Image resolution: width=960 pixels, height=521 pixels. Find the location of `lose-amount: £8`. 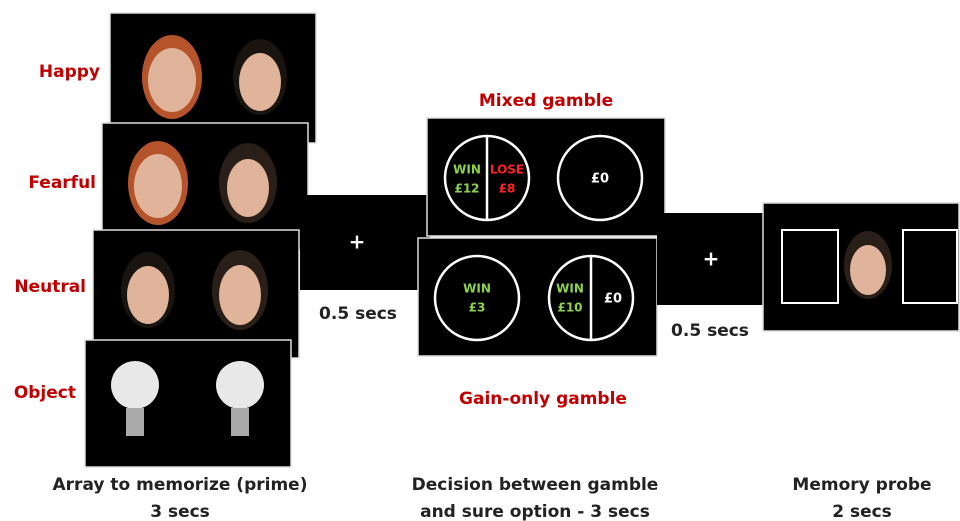

lose-amount: £8 is located at coordinates (507, 189).